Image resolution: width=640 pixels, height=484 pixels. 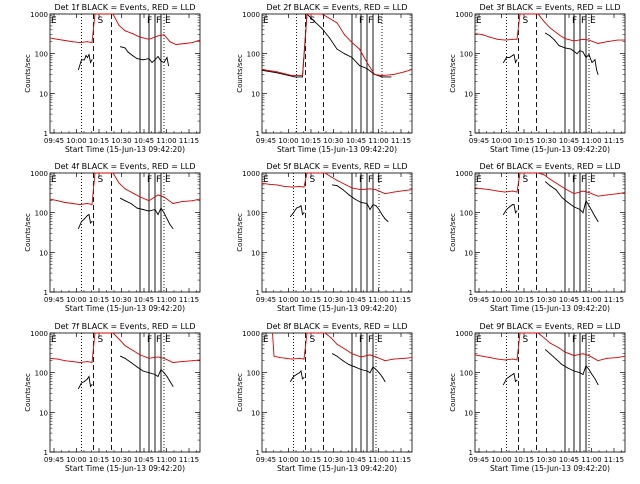 I want to click on y-tick-label: 1000, so click(x=251, y=334).